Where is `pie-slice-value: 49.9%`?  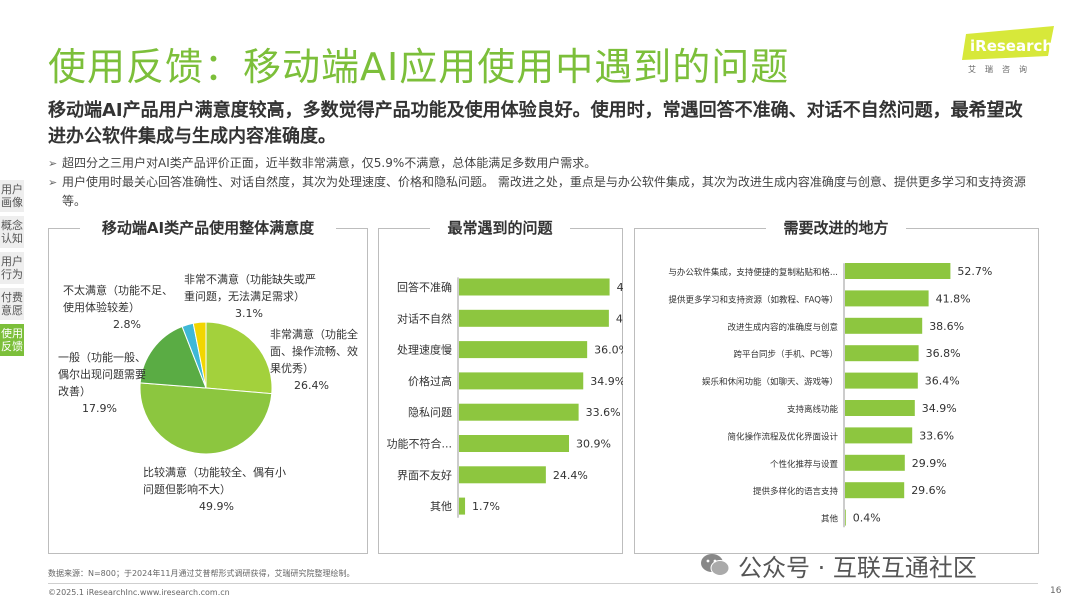
pie-slice-value: 49.9% is located at coordinates (216, 506).